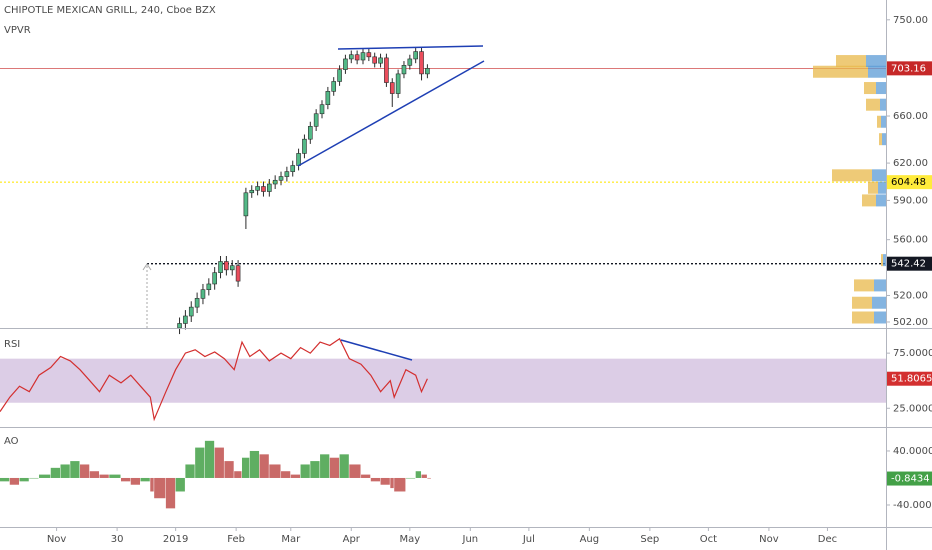 The image size is (932, 550). What do you see at coordinates (528, 539) in the screenshot?
I see `x-tick-label: Jul` at bounding box center [528, 539].